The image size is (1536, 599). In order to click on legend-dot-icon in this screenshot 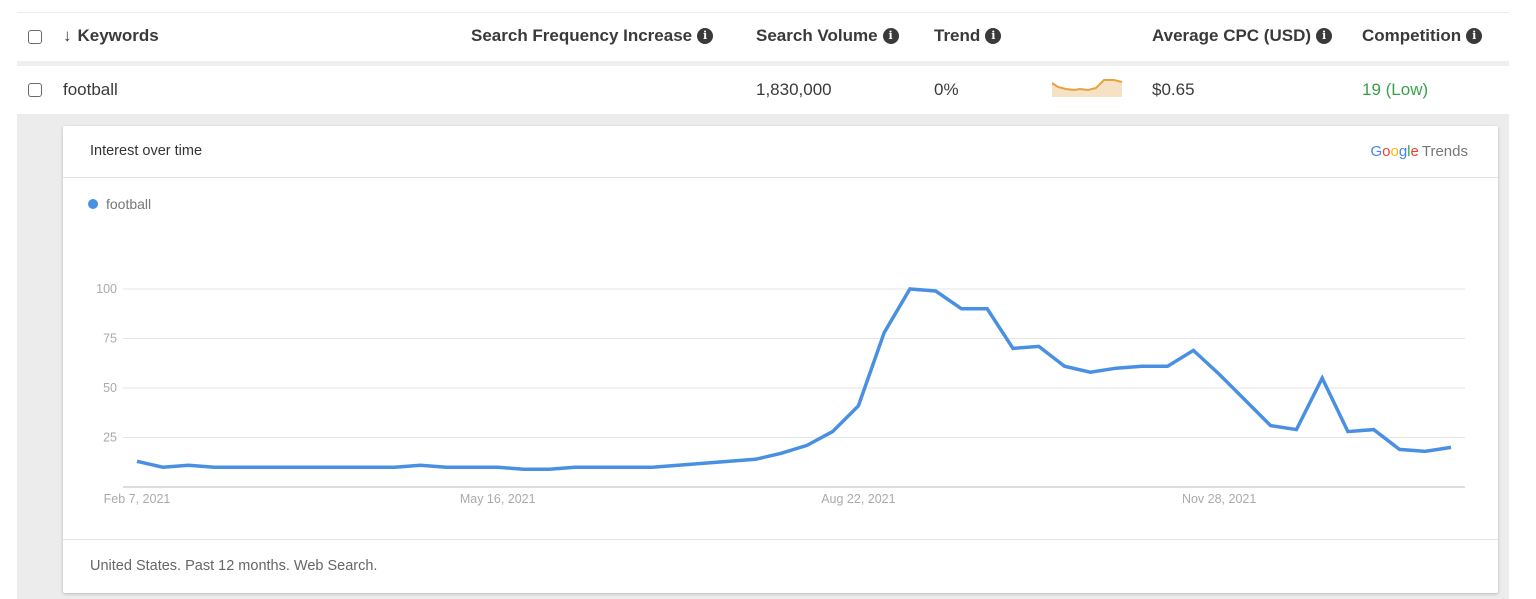, I will do `click(93, 204)`.